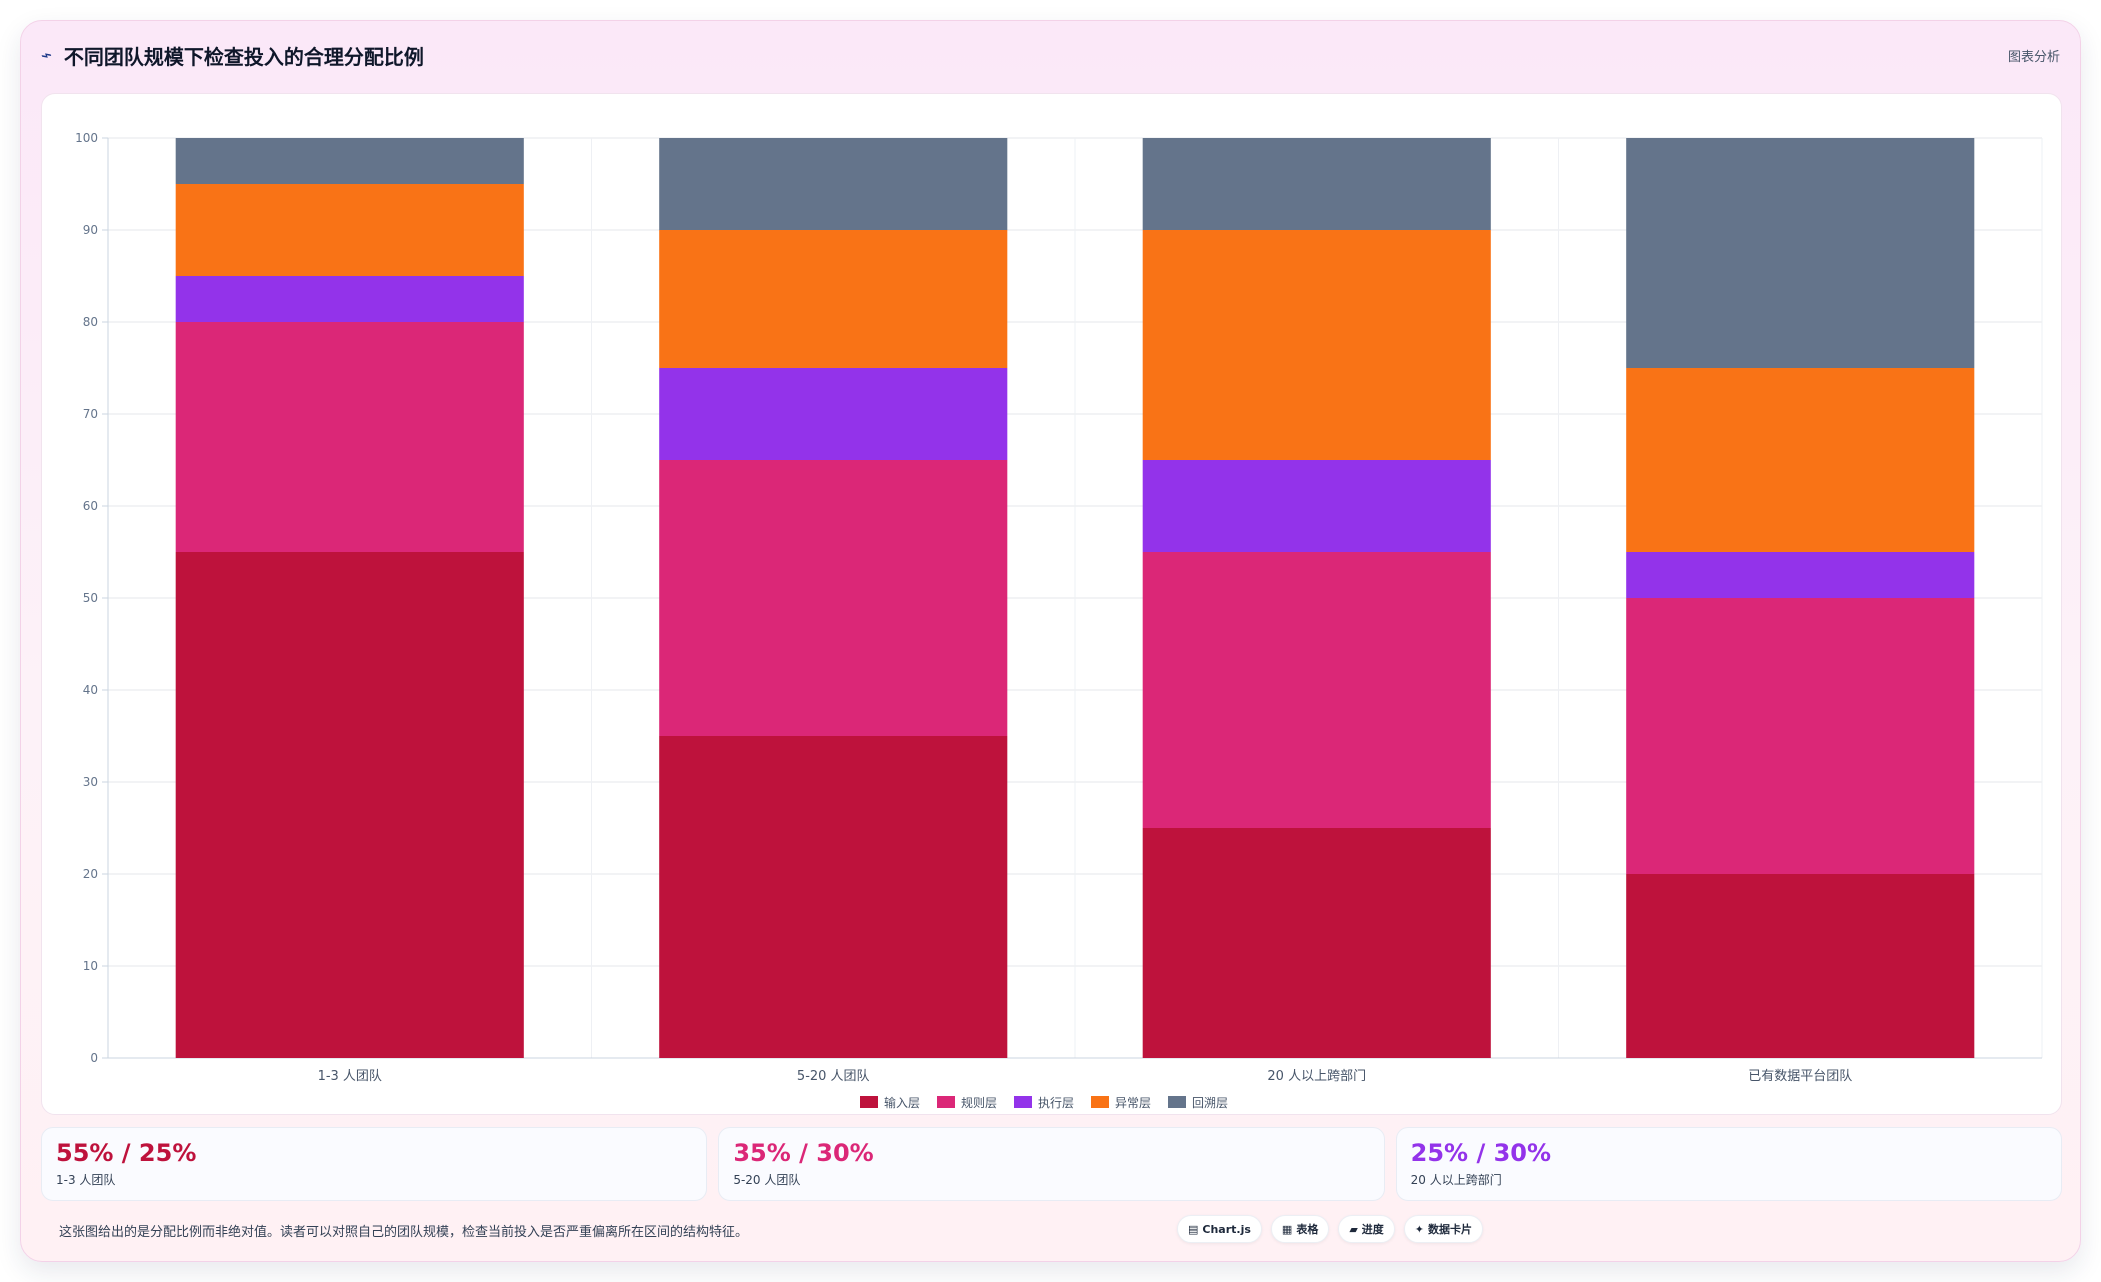 This screenshot has width=2101, height=1282. I want to click on y-tick-label: 100, so click(86, 138).